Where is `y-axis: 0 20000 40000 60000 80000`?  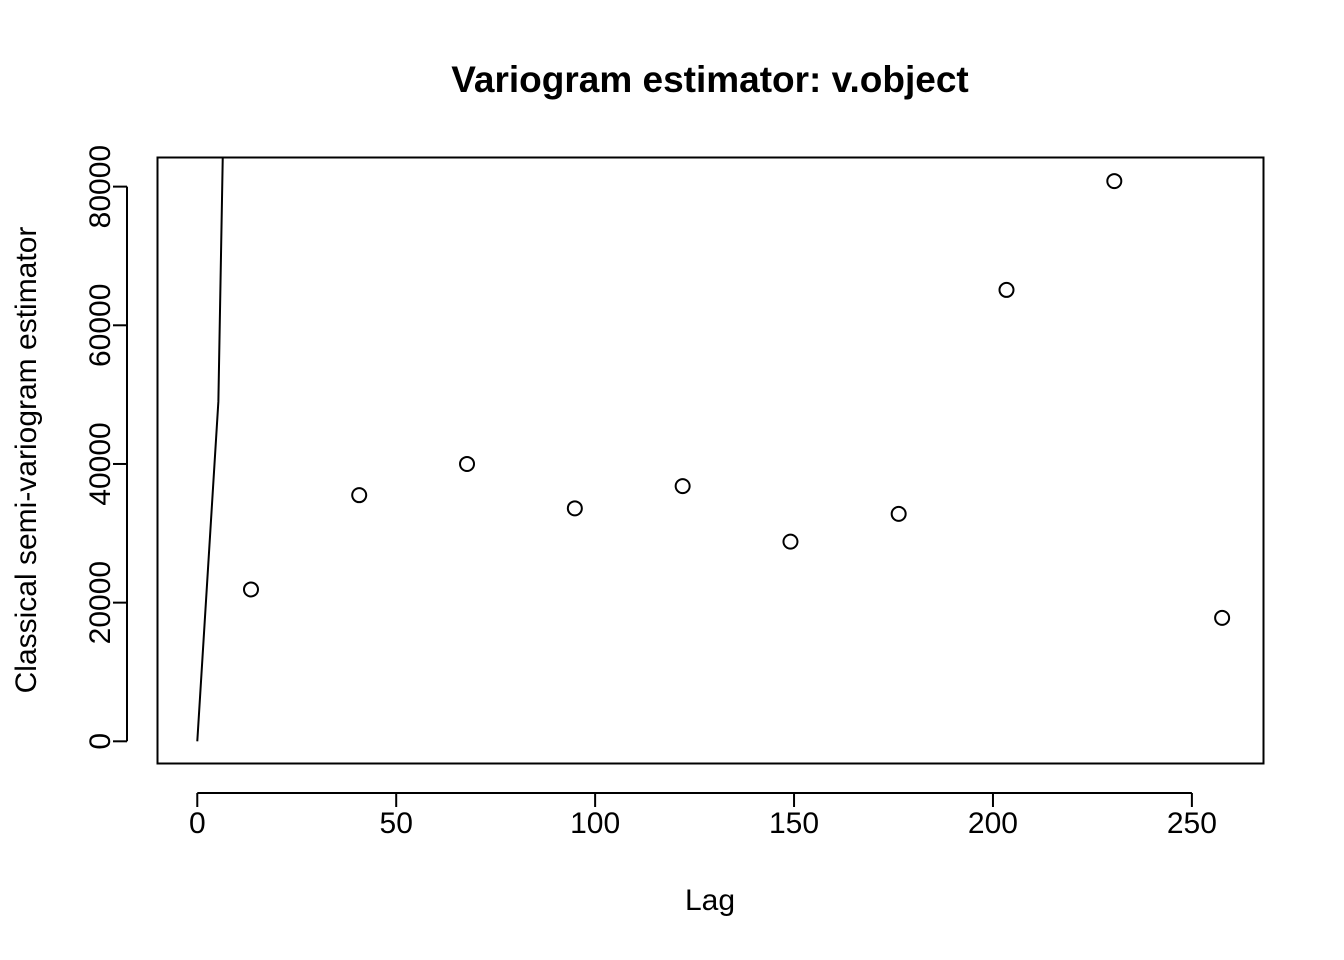 y-axis: 0 20000 40000 60000 80000 is located at coordinates (106, 447).